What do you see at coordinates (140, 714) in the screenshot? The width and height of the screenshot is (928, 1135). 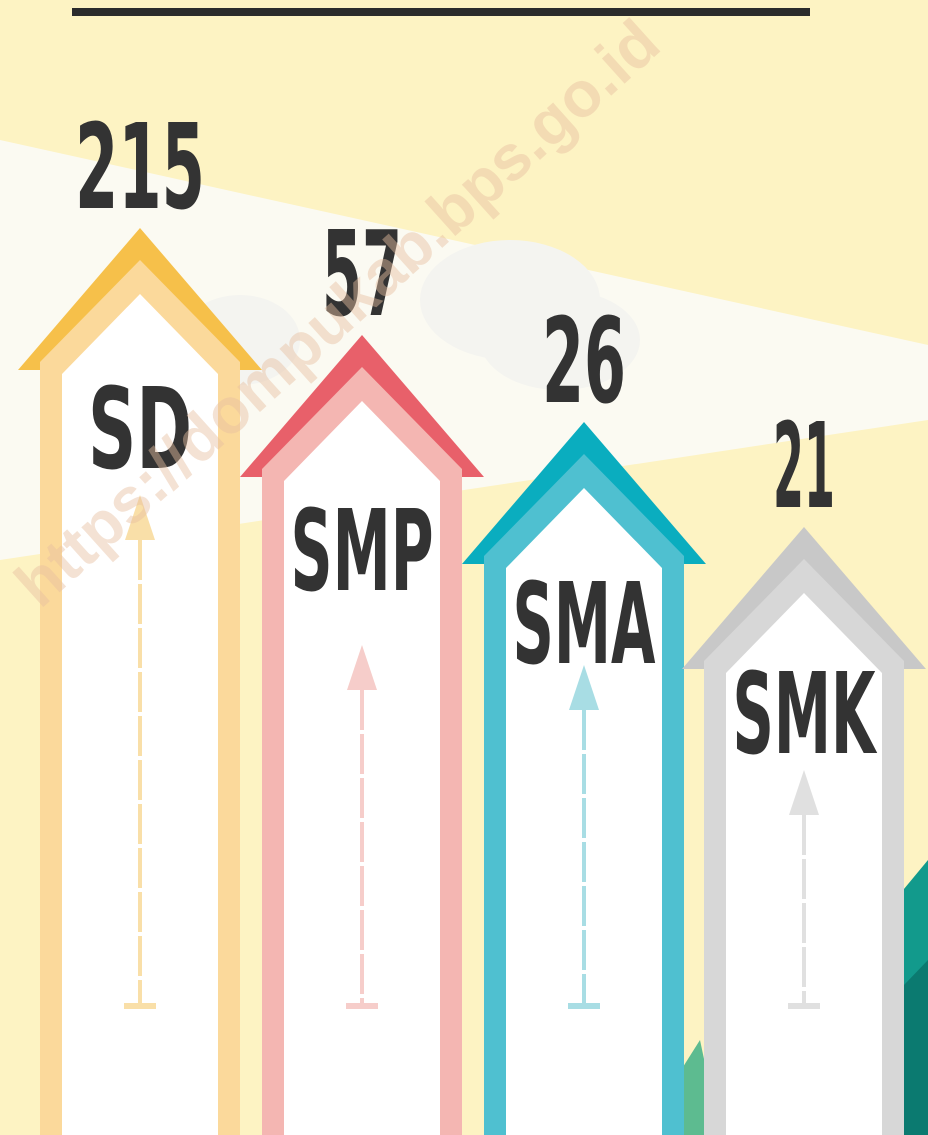 I see `arrow-inner` at bounding box center [140, 714].